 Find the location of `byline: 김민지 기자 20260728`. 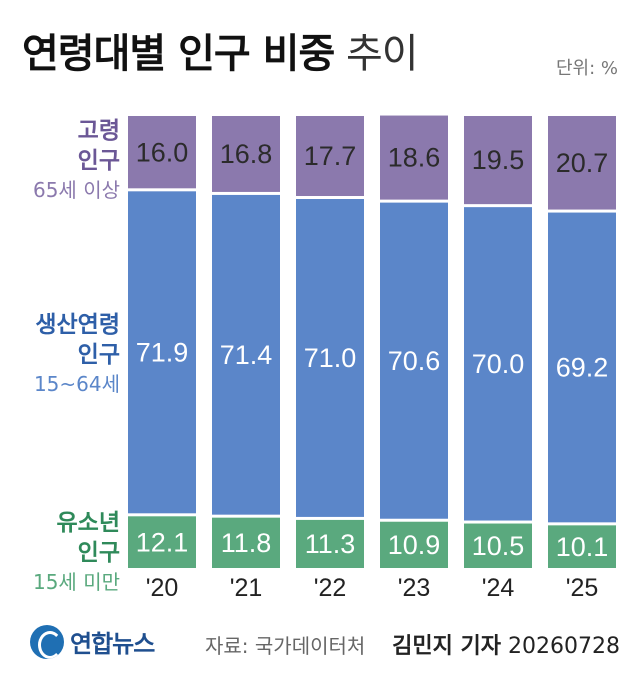

byline: 김민지 기자 20260728 is located at coordinates (506, 644).